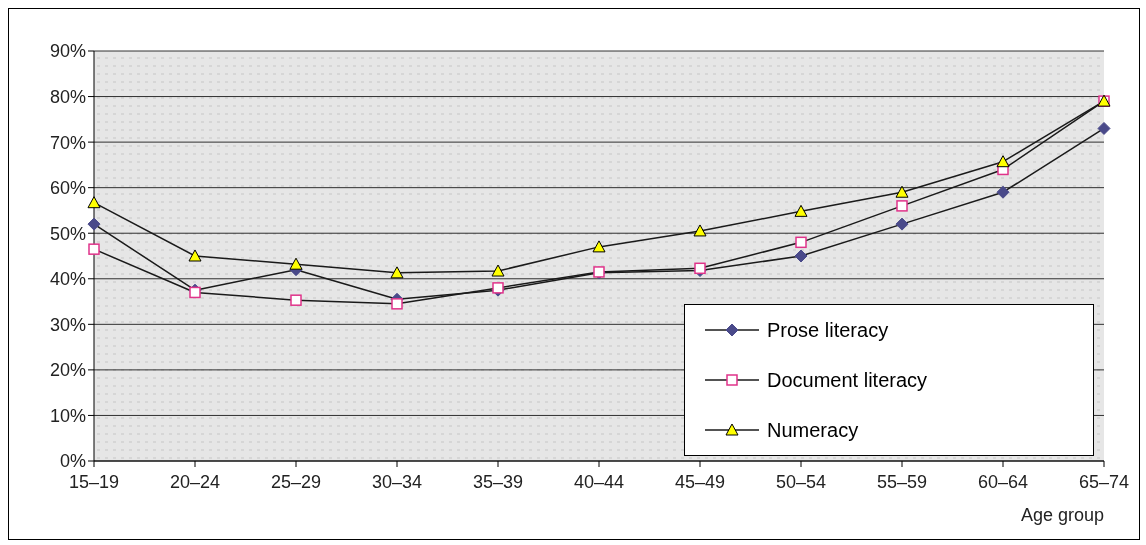  Describe the element at coordinates (700, 481) in the screenshot. I see `x-tick-label: 45–49` at that location.